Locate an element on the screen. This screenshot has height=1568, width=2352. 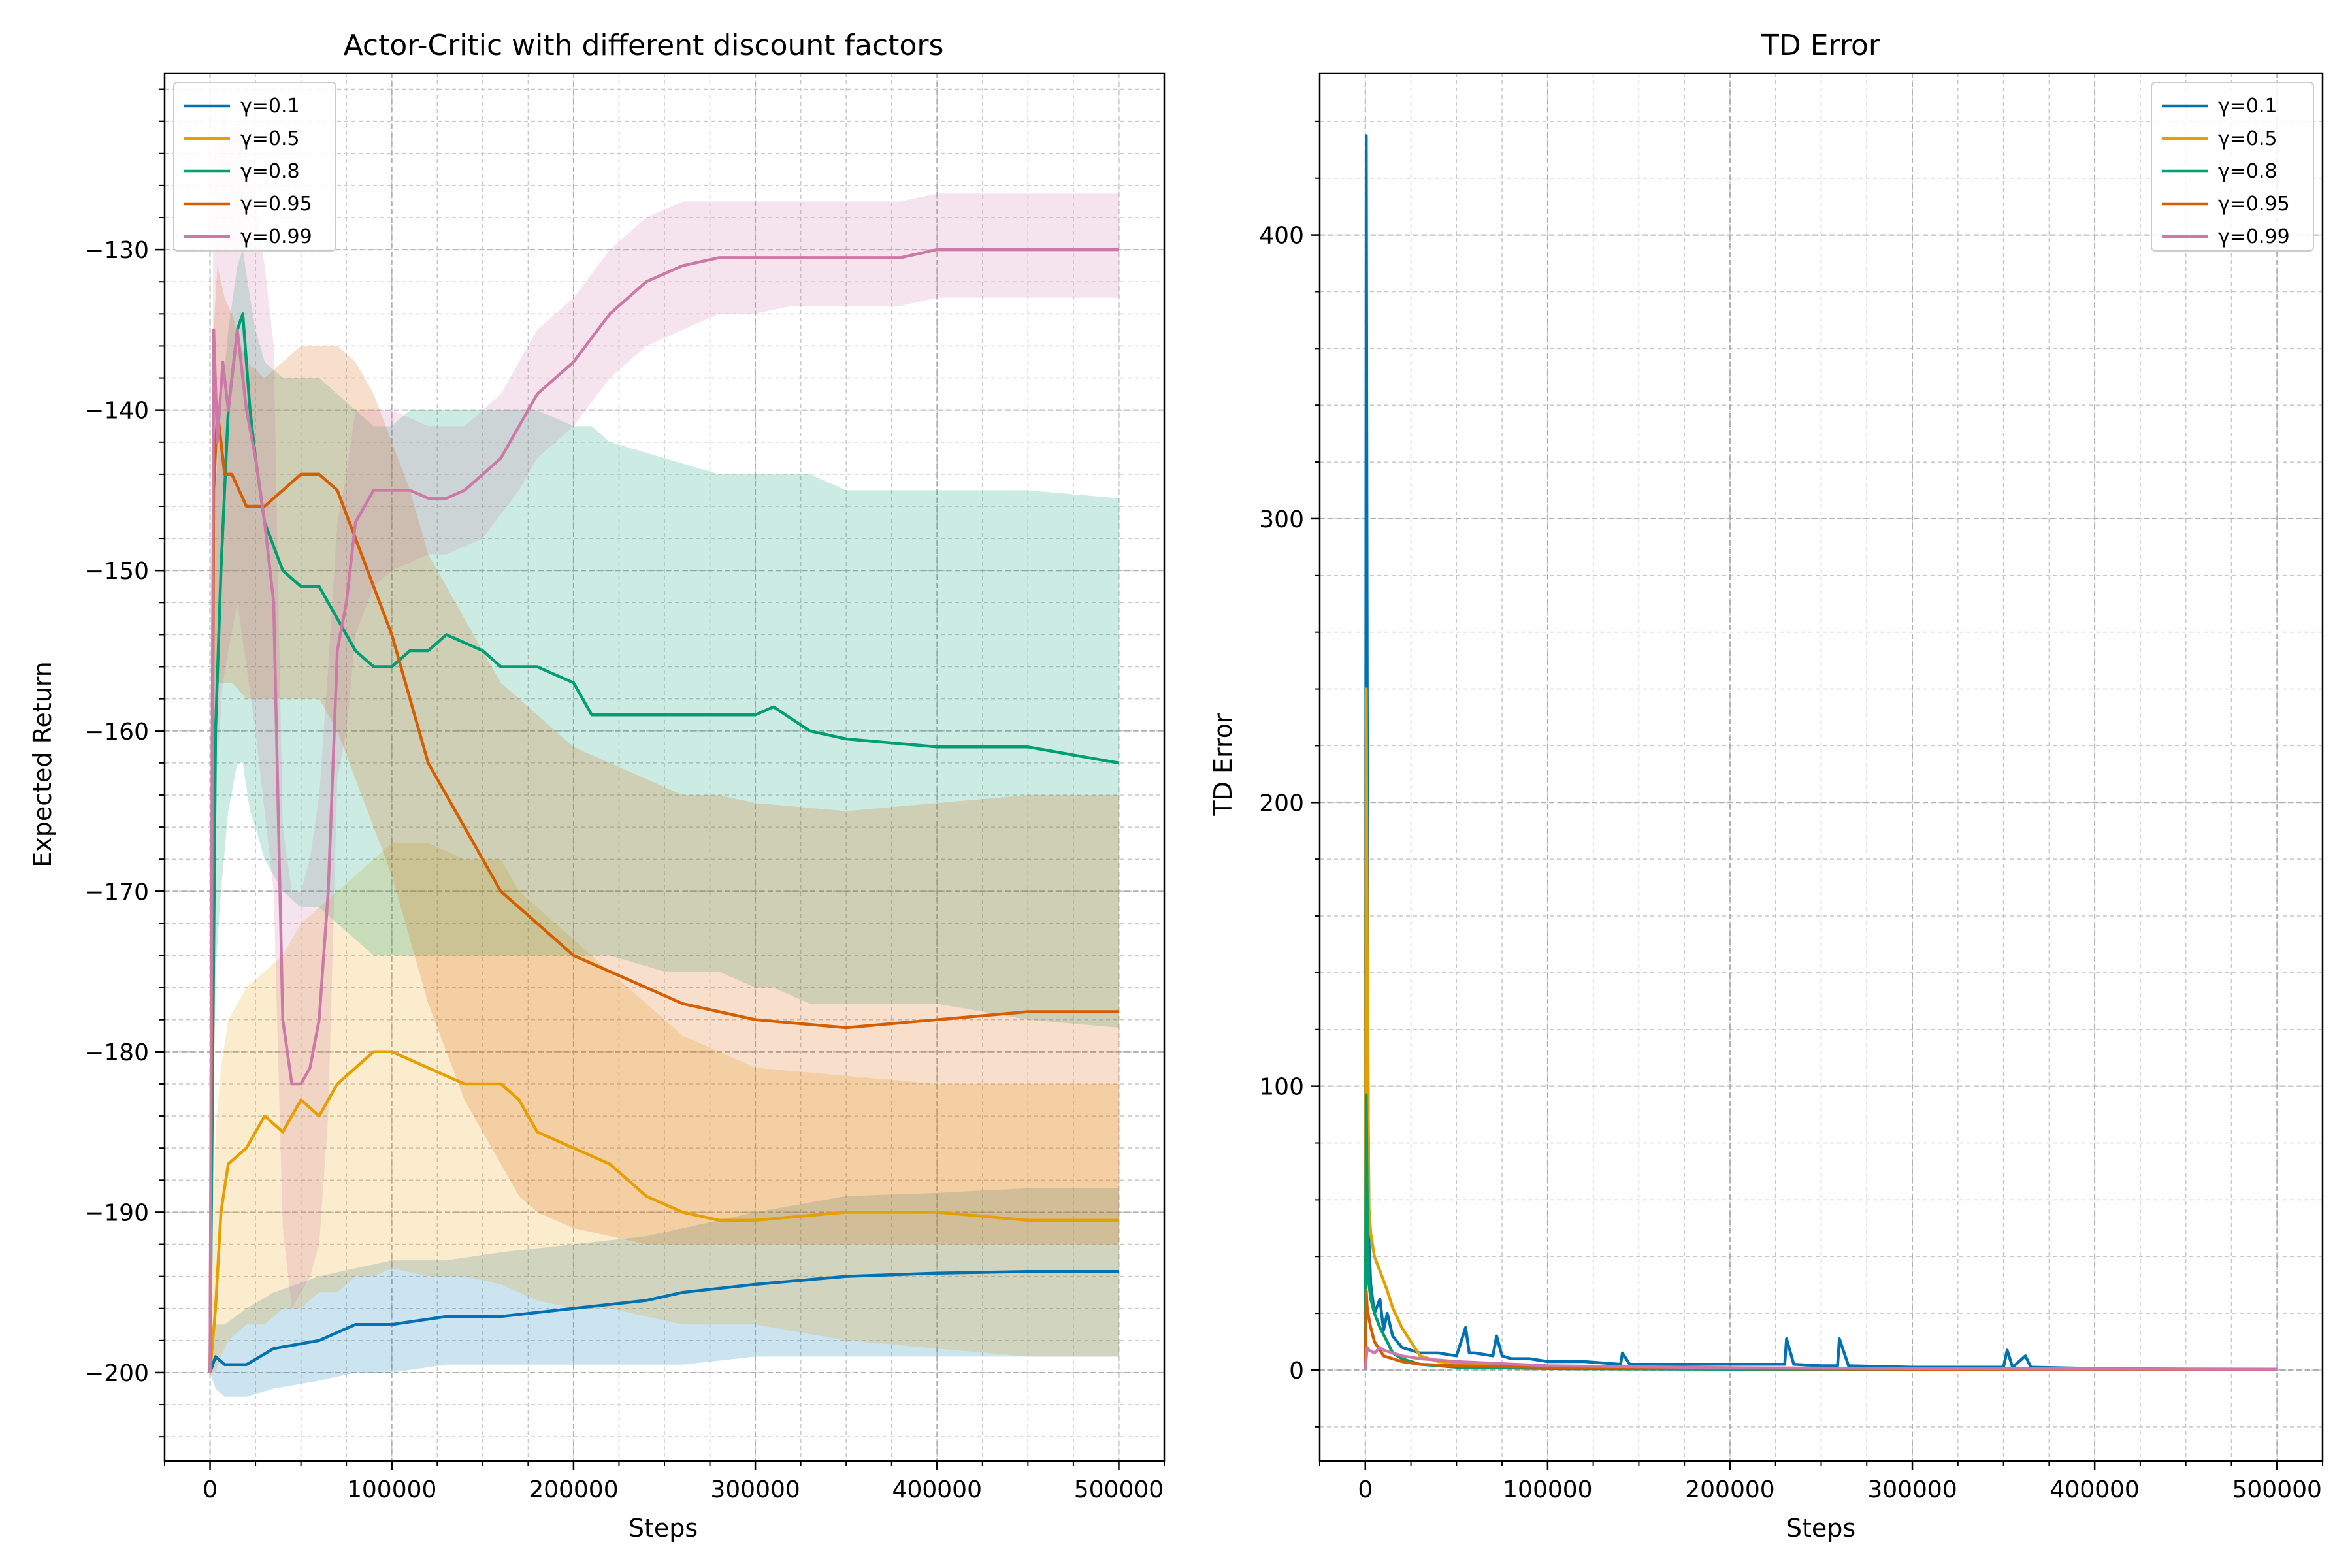
y-tick-label: −190 is located at coordinates (116, 1213).